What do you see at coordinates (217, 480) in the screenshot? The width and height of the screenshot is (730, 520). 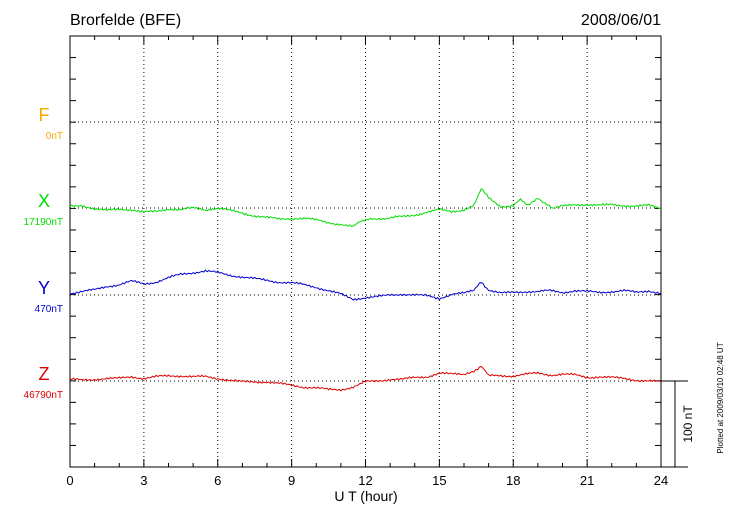 I see `x-tick-label: 6` at bounding box center [217, 480].